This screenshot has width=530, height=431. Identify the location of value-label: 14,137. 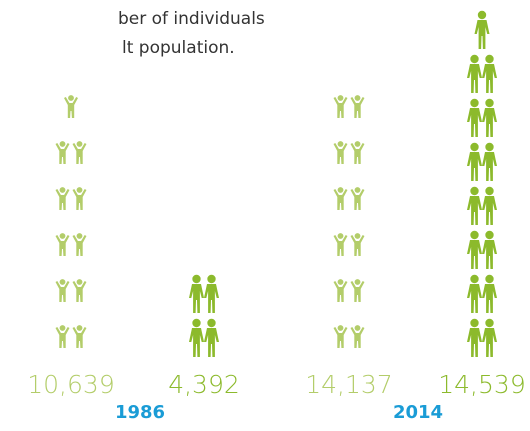
(348, 384).